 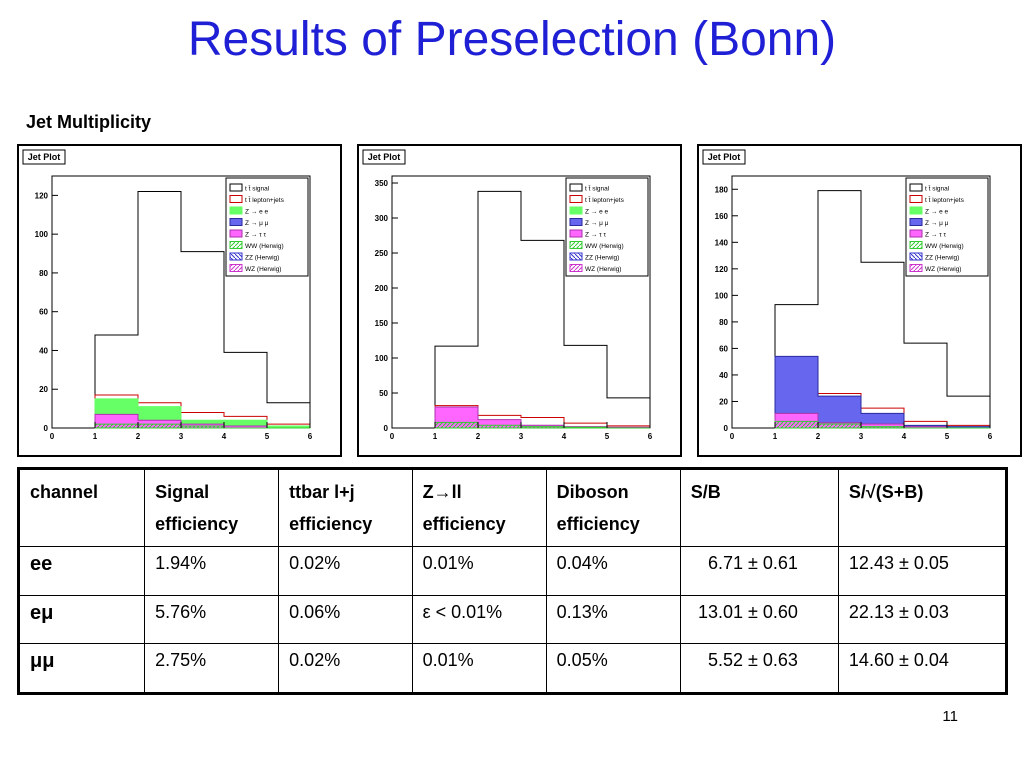 What do you see at coordinates (345, 507) in the screenshot?
I see `column-header: ttbar l+j efficiency` at bounding box center [345, 507].